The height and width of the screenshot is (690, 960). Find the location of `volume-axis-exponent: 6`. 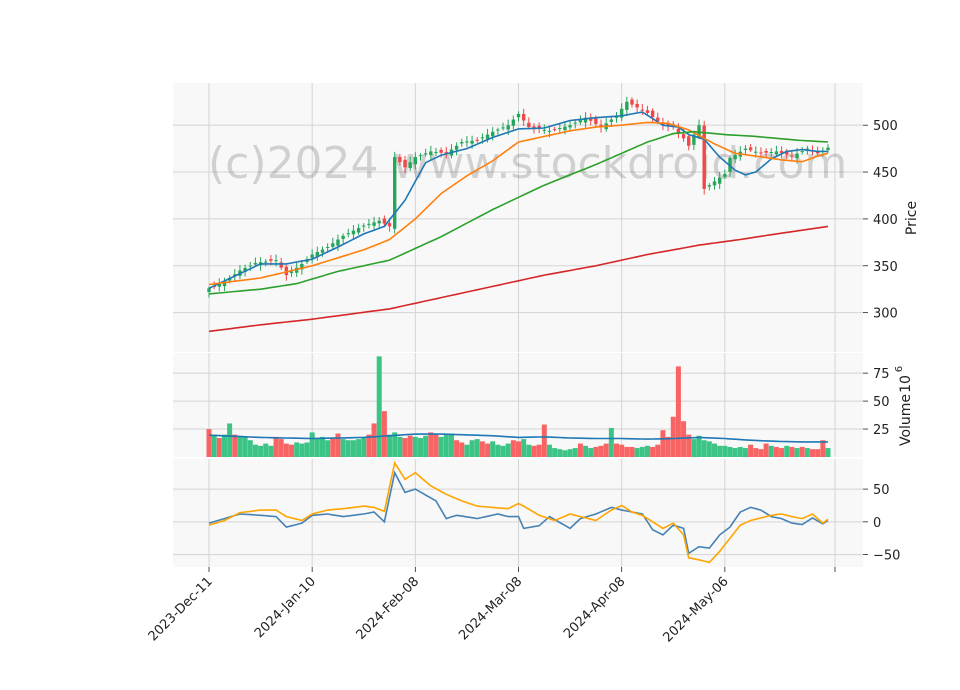

volume-axis-exponent: 6 is located at coordinates (899, 369).